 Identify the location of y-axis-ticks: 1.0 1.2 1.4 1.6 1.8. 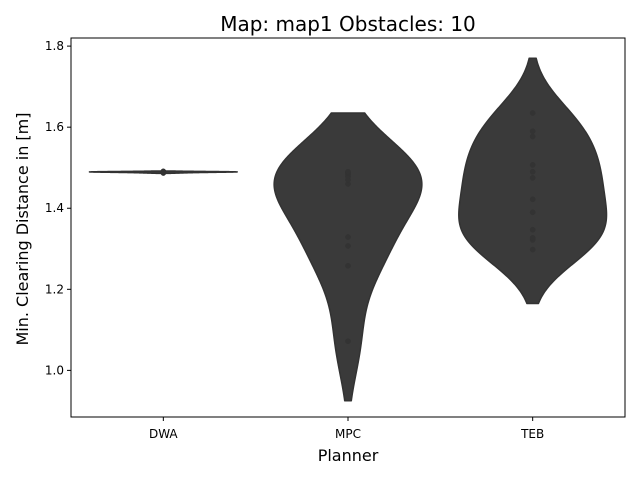
(58, 208).